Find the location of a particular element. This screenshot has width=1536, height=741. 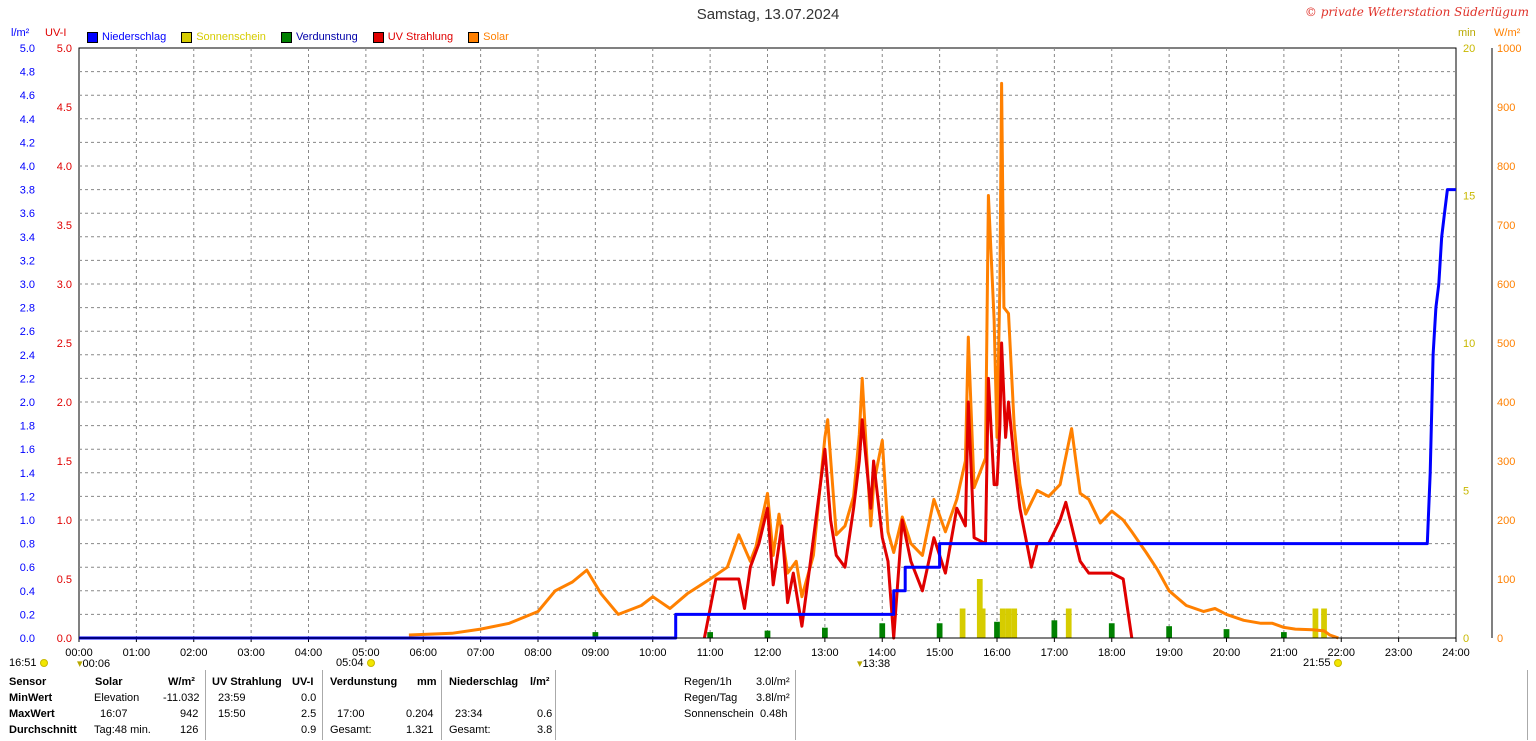

y-tick-niederschlag: 4.4 is located at coordinates (27, 120).